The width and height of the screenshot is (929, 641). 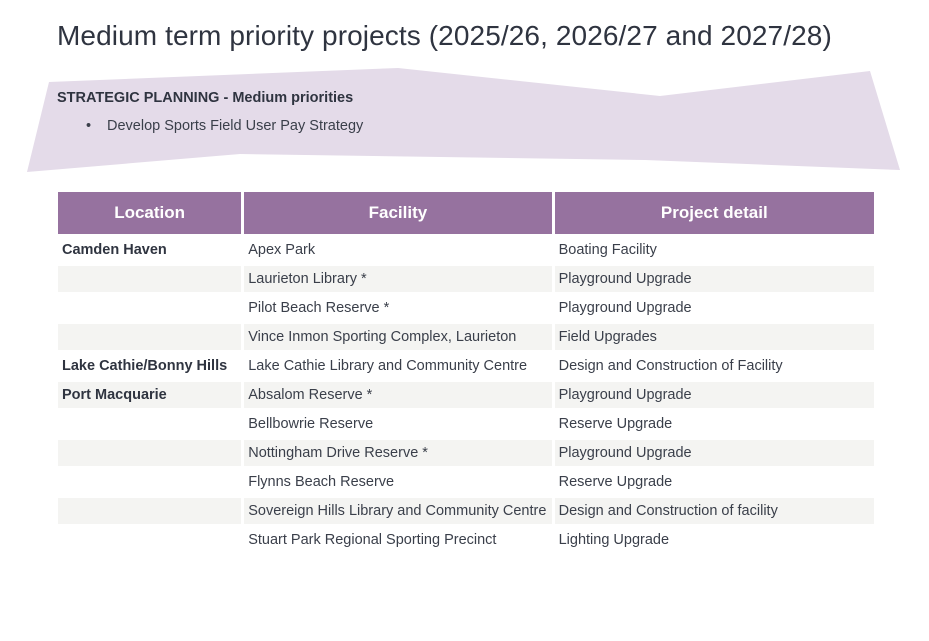 I want to click on table-row: Flynns Beach Reserve Reserve Upgrade, so click(x=466, y=482).